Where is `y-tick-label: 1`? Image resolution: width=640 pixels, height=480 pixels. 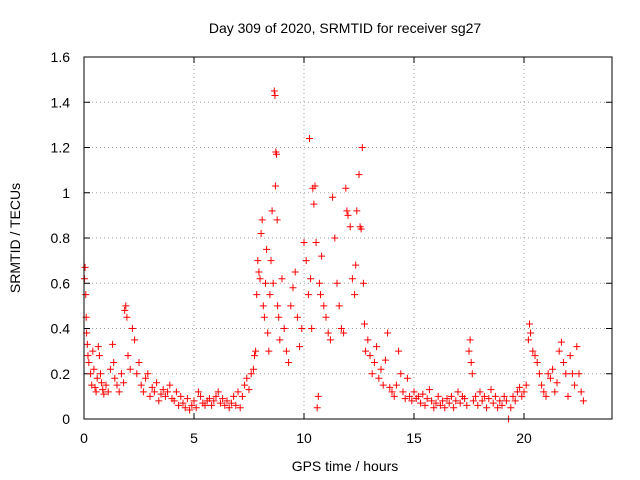
y-tick-label: 1 is located at coordinates (66, 193).